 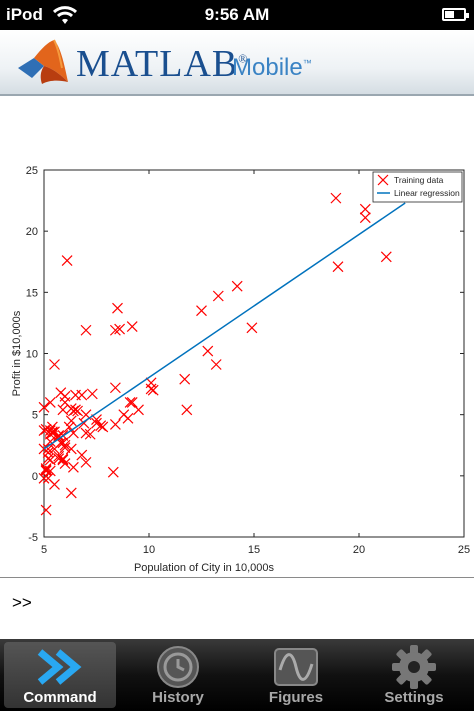 What do you see at coordinates (178, 667) in the screenshot?
I see `clock-icon` at bounding box center [178, 667].